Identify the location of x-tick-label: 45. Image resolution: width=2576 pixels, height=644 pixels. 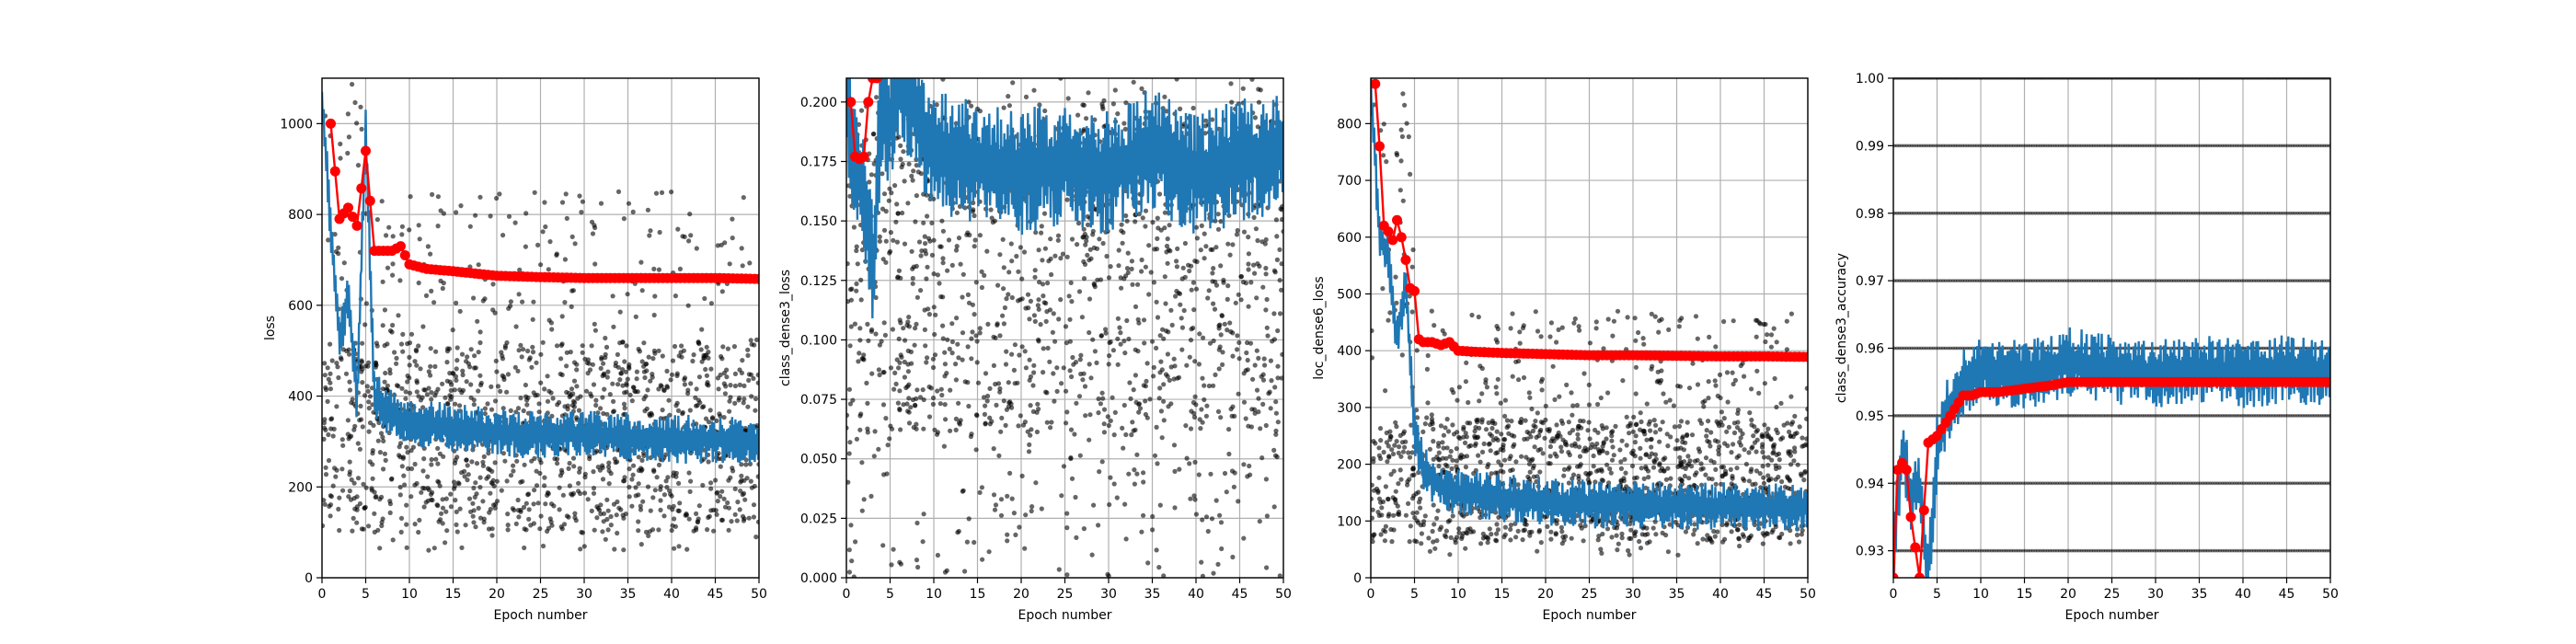
(1240, 594).